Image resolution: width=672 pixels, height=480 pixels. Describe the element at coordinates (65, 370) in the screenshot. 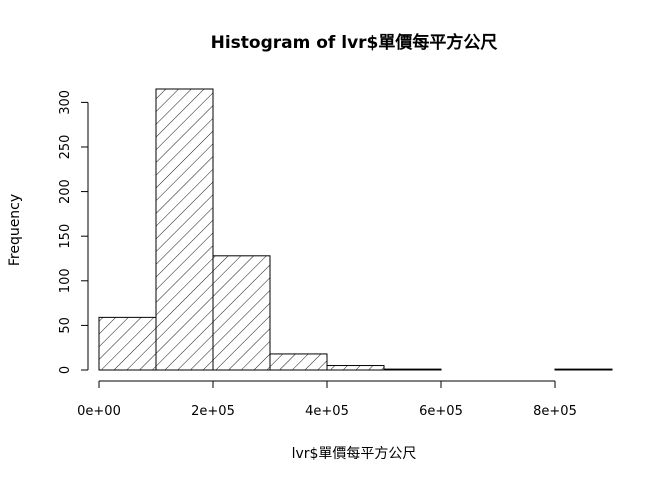

I see `y-tick-label-1: 0` at that location.